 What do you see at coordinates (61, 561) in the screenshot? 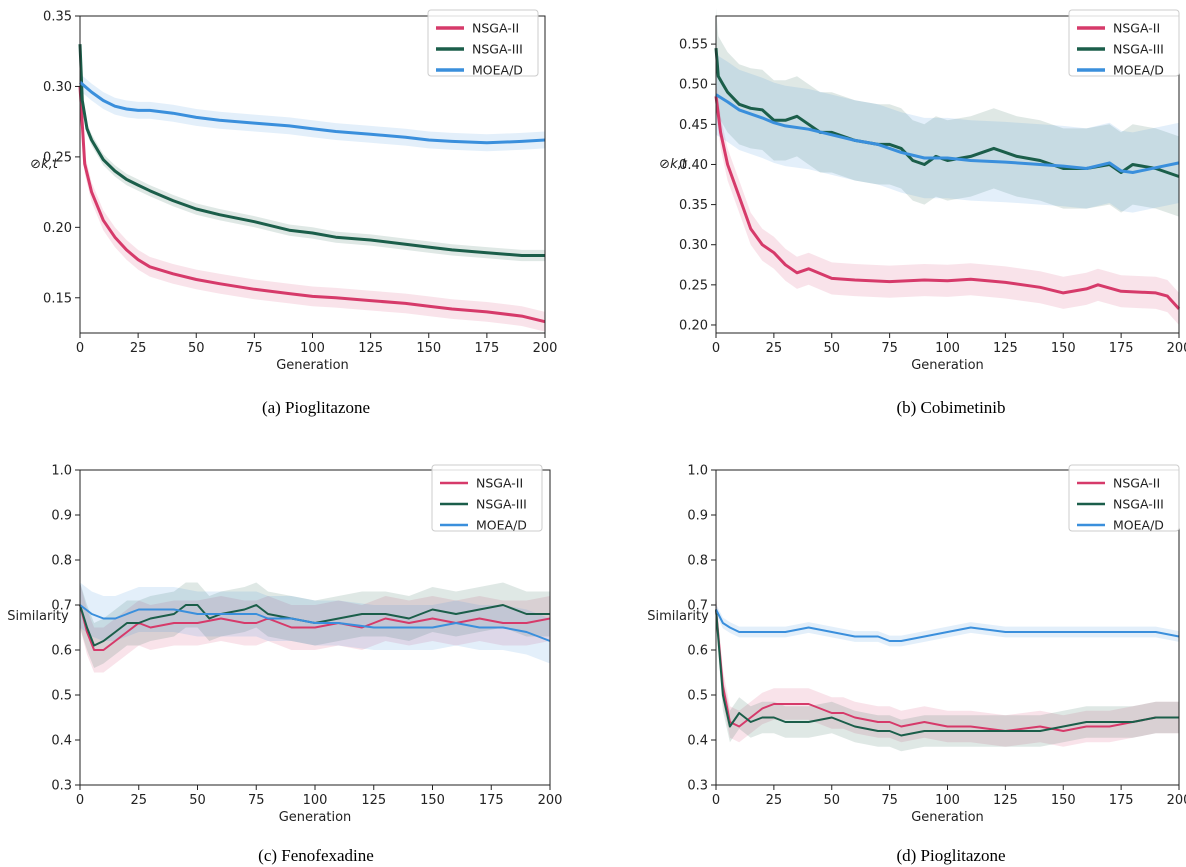
I see `chart-c-ytick-label: 0.8` at bounding box center [61, 561].